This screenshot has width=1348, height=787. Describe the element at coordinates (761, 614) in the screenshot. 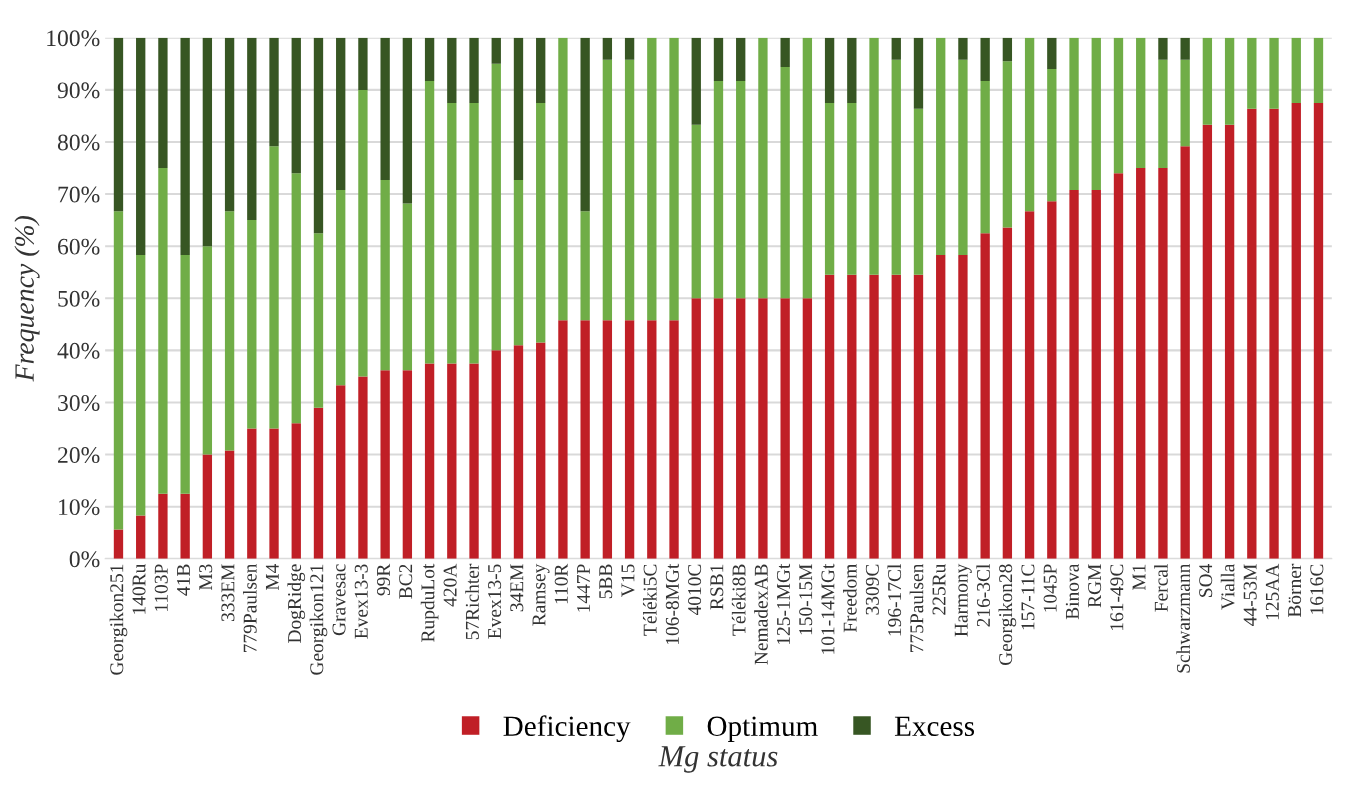

I see `x-tick-label: NemadexAB` at that location.